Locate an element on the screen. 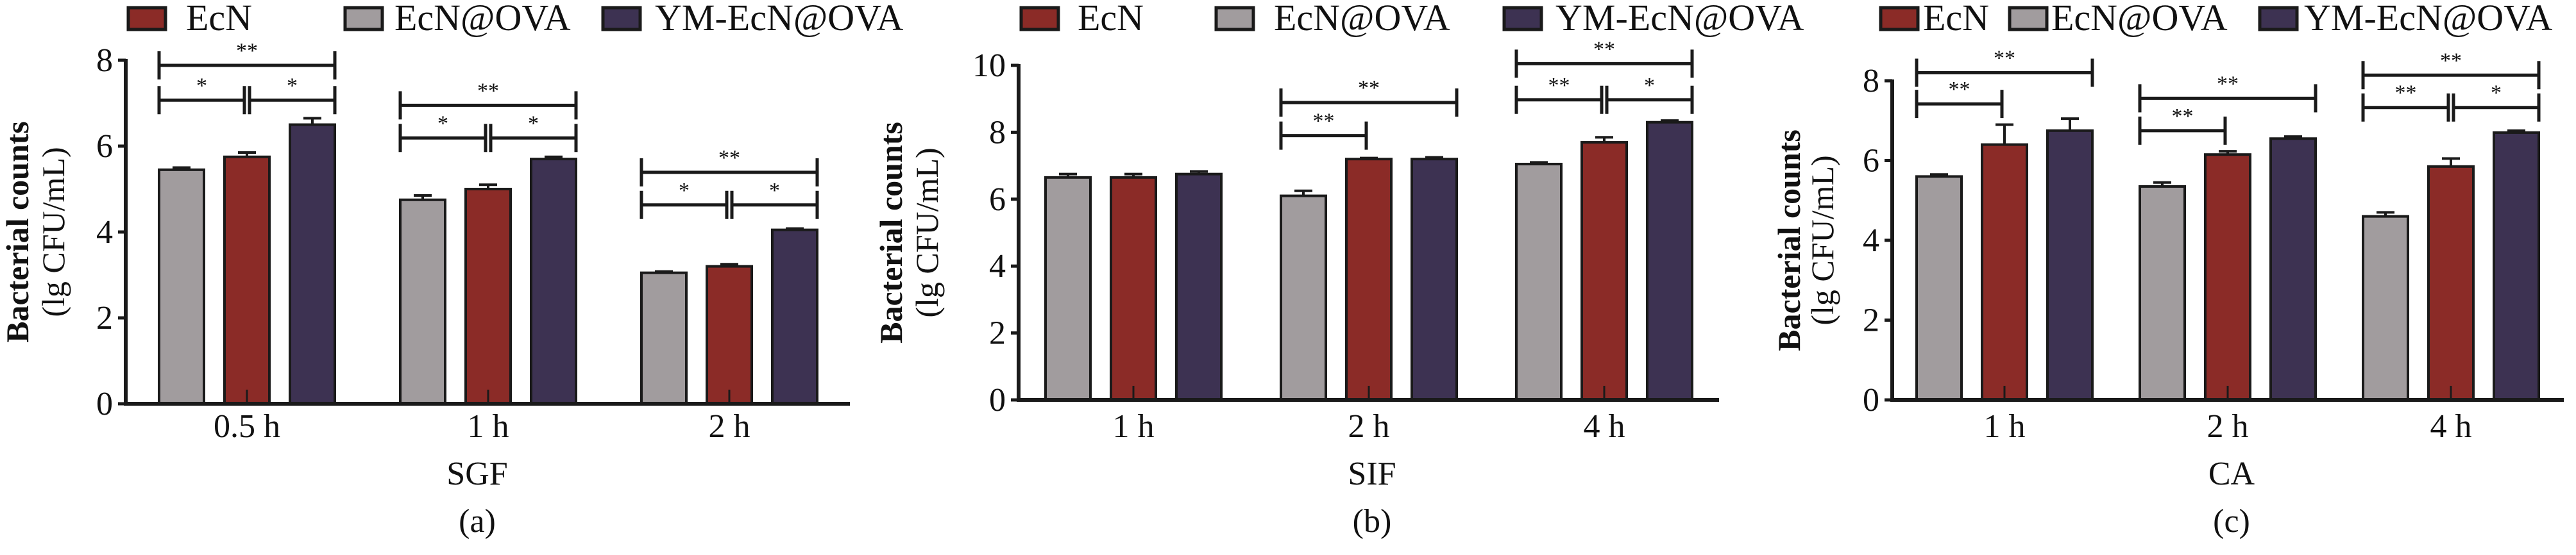 This screenshot has width=2576, height=555. y-tick-label: 10 is located at coordinates (989, 65).